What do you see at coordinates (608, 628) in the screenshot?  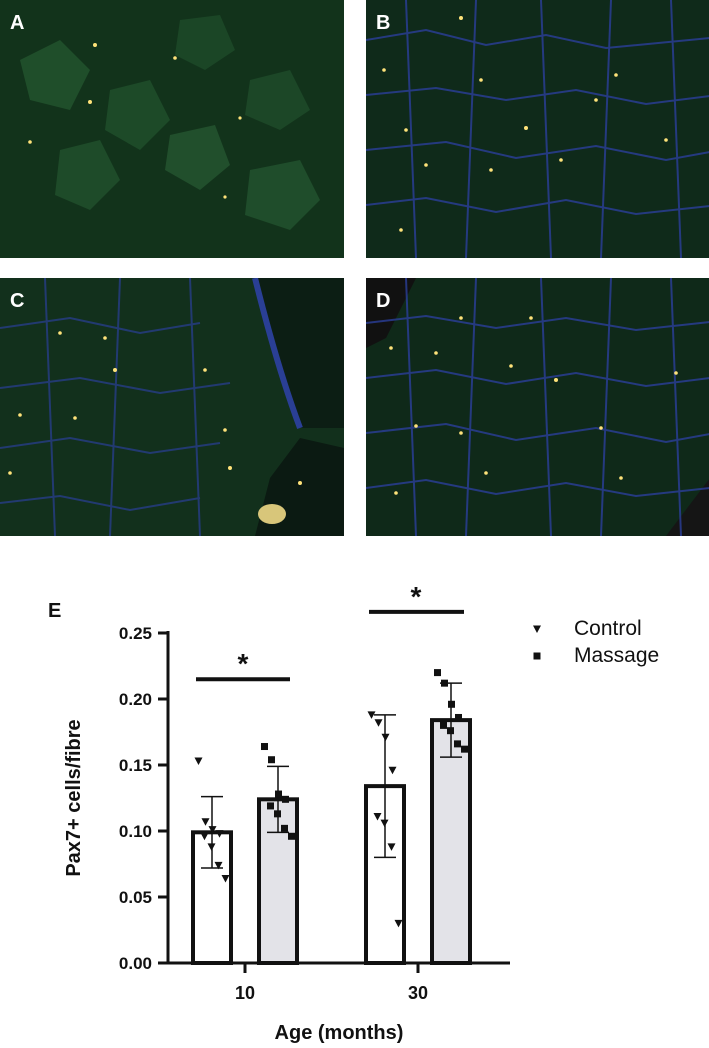 I see `legend-label-control: Control` at bounding box center [608, 628].